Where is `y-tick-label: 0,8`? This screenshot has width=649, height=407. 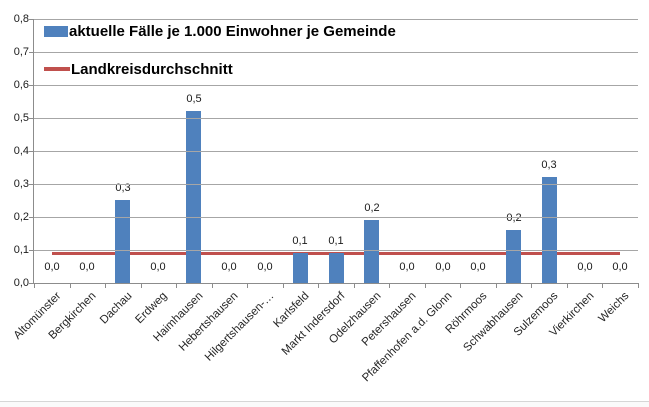
y-tick-label: 0,8 is located at coordinates (21, 19).